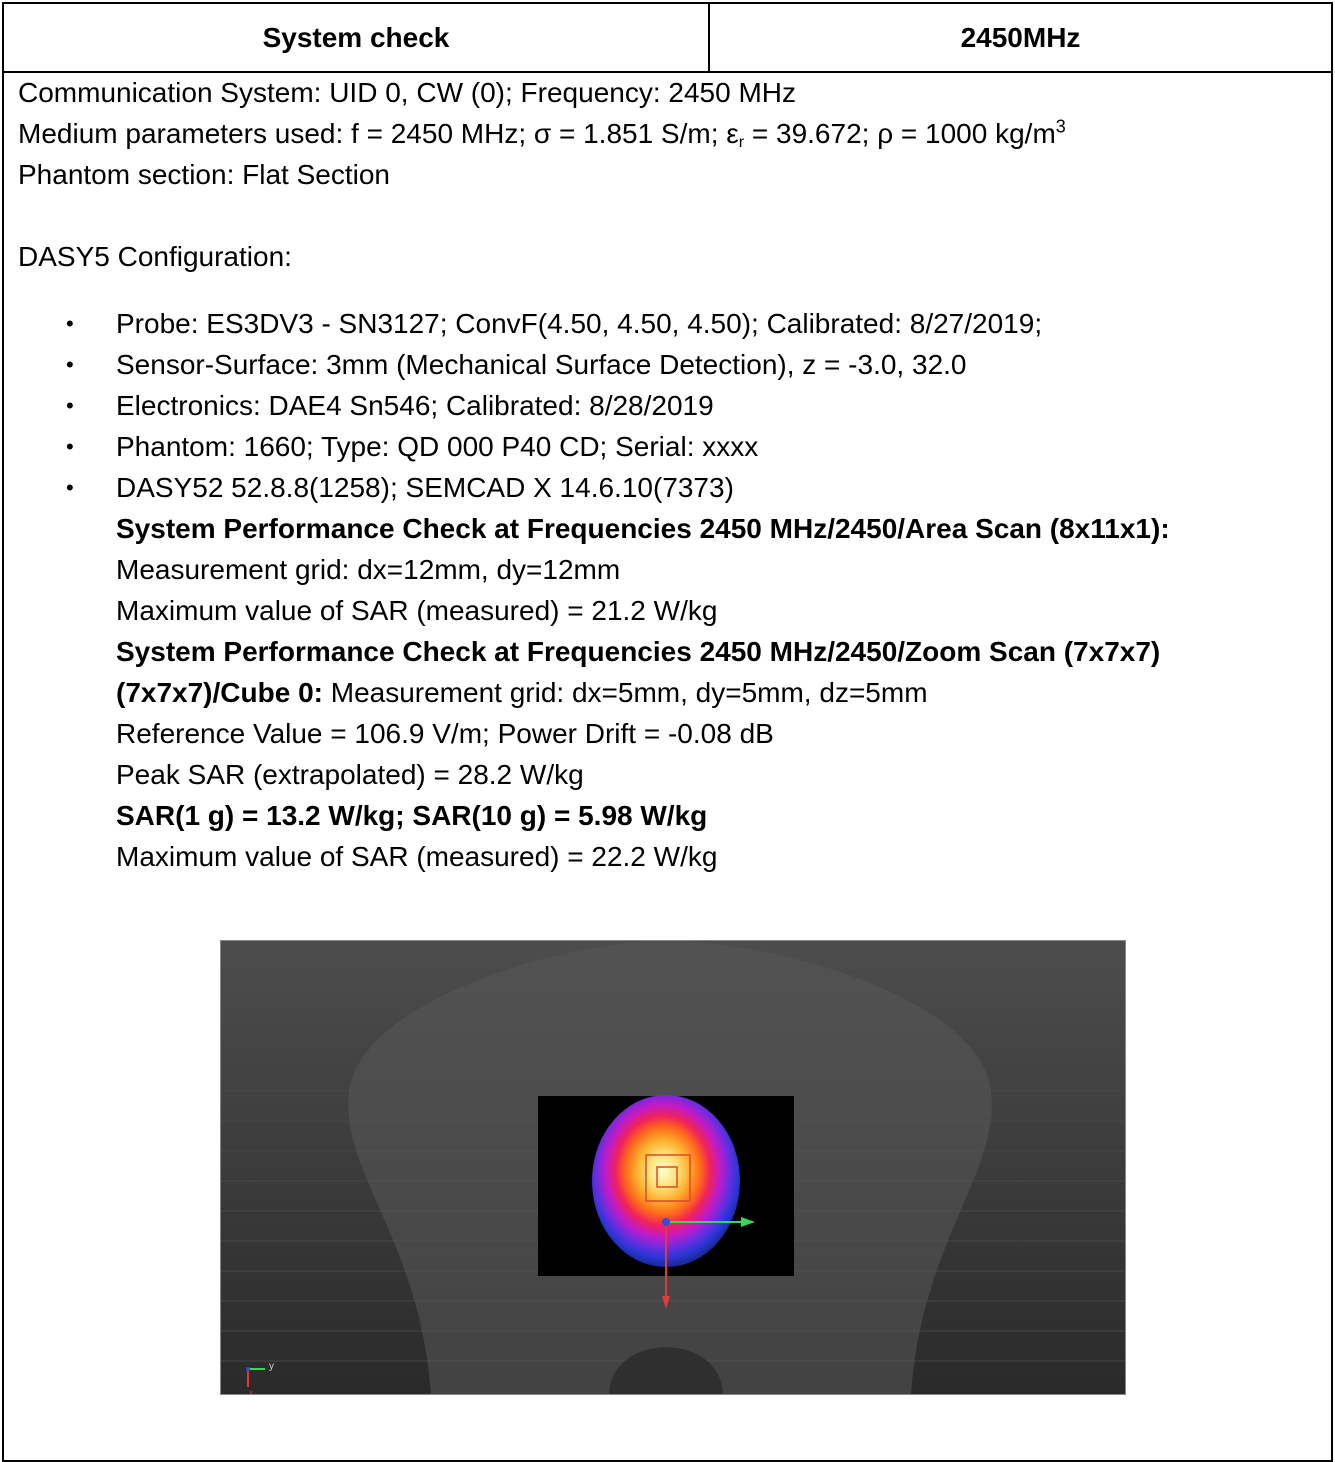  I want to click on zoom-cube-outer, so click(668, 1178).